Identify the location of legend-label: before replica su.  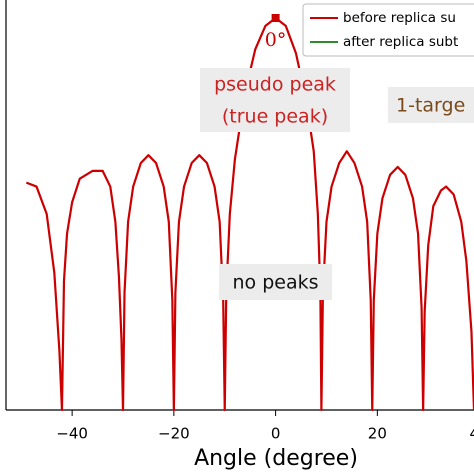
(399, 18).